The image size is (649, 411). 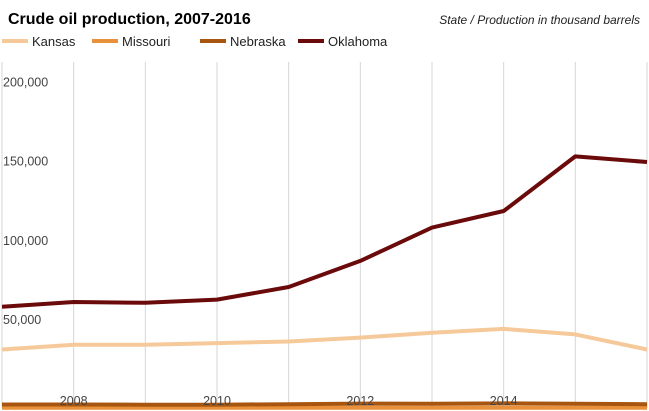 I want to click on series-line-kansas, so click(x=324, y=339).